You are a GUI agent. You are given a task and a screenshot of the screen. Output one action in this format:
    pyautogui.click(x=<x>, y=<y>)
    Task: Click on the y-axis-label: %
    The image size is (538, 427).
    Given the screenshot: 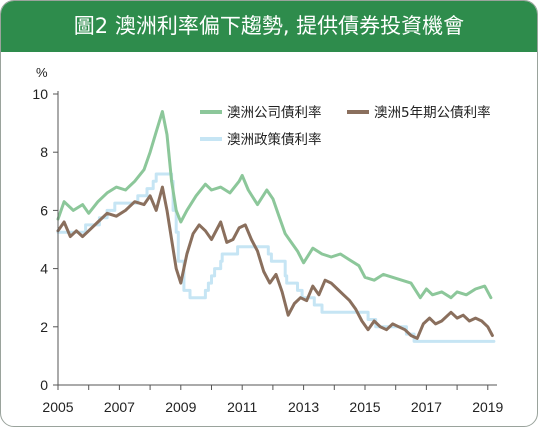 What is the action you would take?
    pyautogui.click(x=42, y=72)
    